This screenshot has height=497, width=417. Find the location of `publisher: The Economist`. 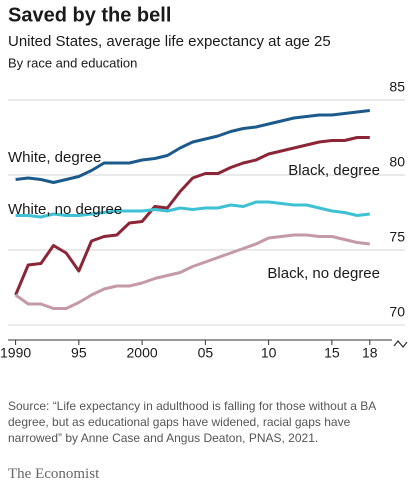

publisher: The Economist is located at coordinates (54, 474).